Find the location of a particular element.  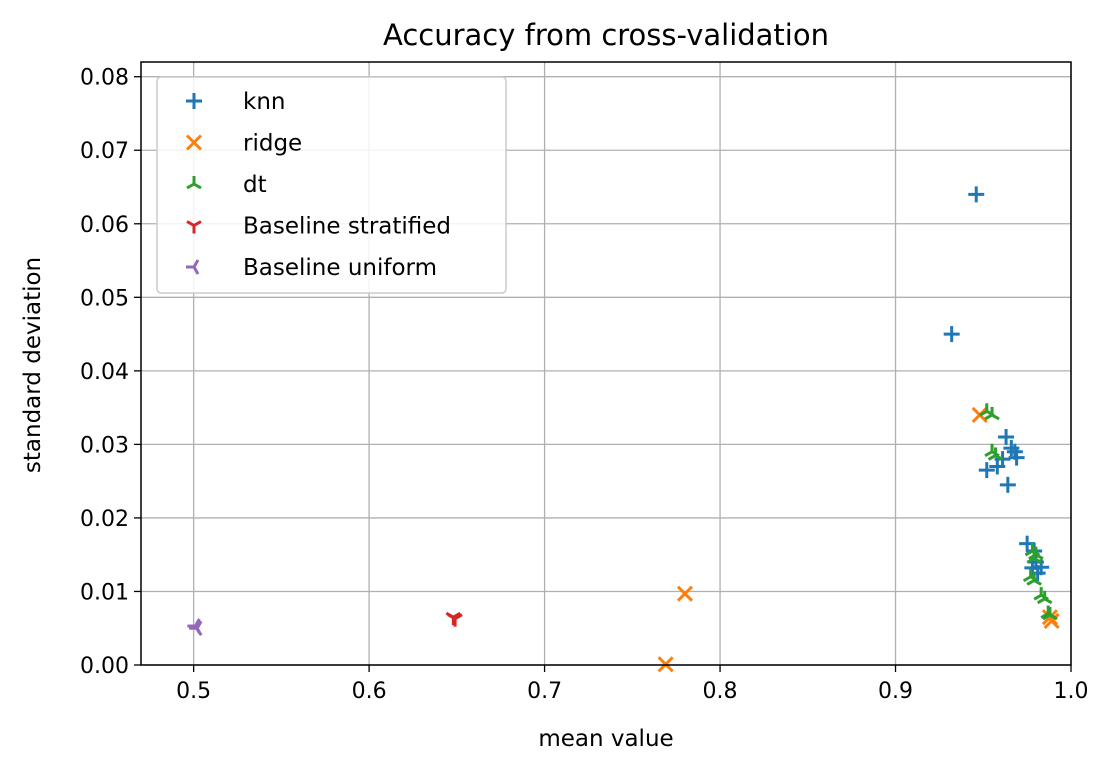

y-tick-label: 0.02 is located at coordinates (104, 519).